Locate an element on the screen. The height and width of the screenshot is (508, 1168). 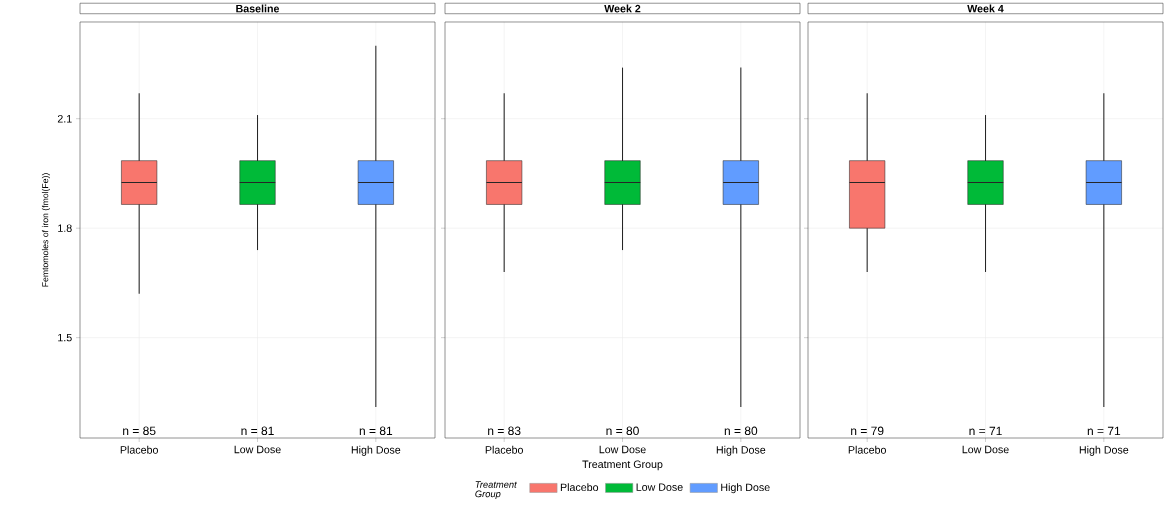
legend-label: Low Dose is located at coordinates (659, 487).